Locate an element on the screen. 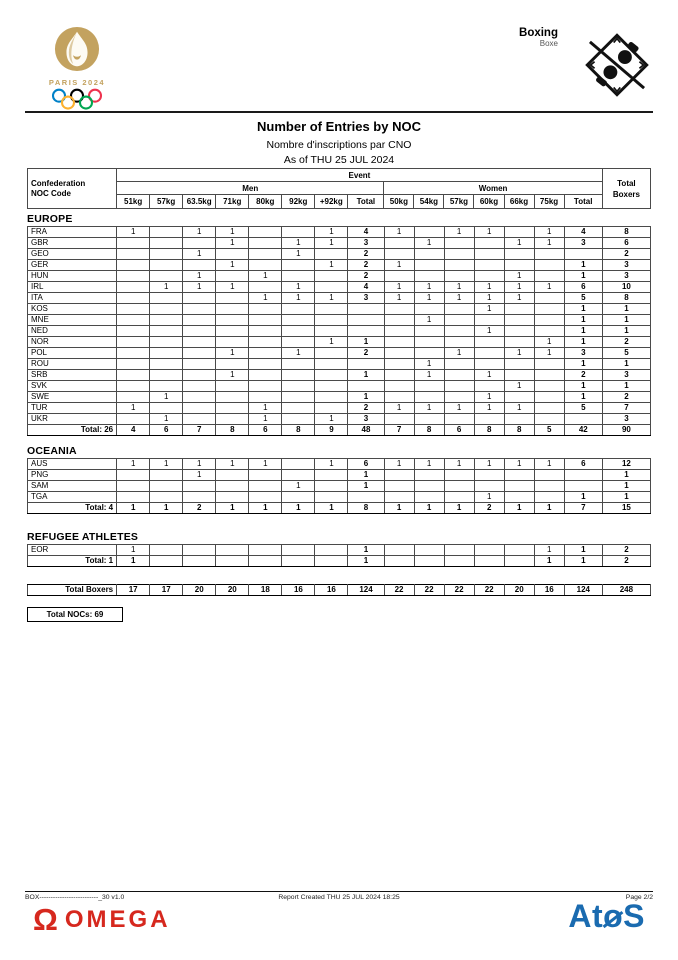 This screenshot has height=960, width=678. noc-code-cell: ITA is located at coordinates (72, 298).